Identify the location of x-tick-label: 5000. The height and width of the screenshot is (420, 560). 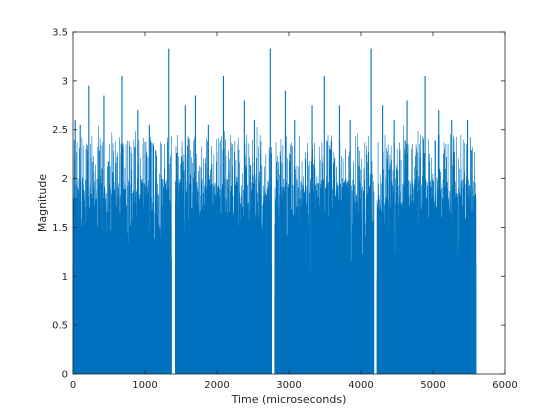
(432, 385).